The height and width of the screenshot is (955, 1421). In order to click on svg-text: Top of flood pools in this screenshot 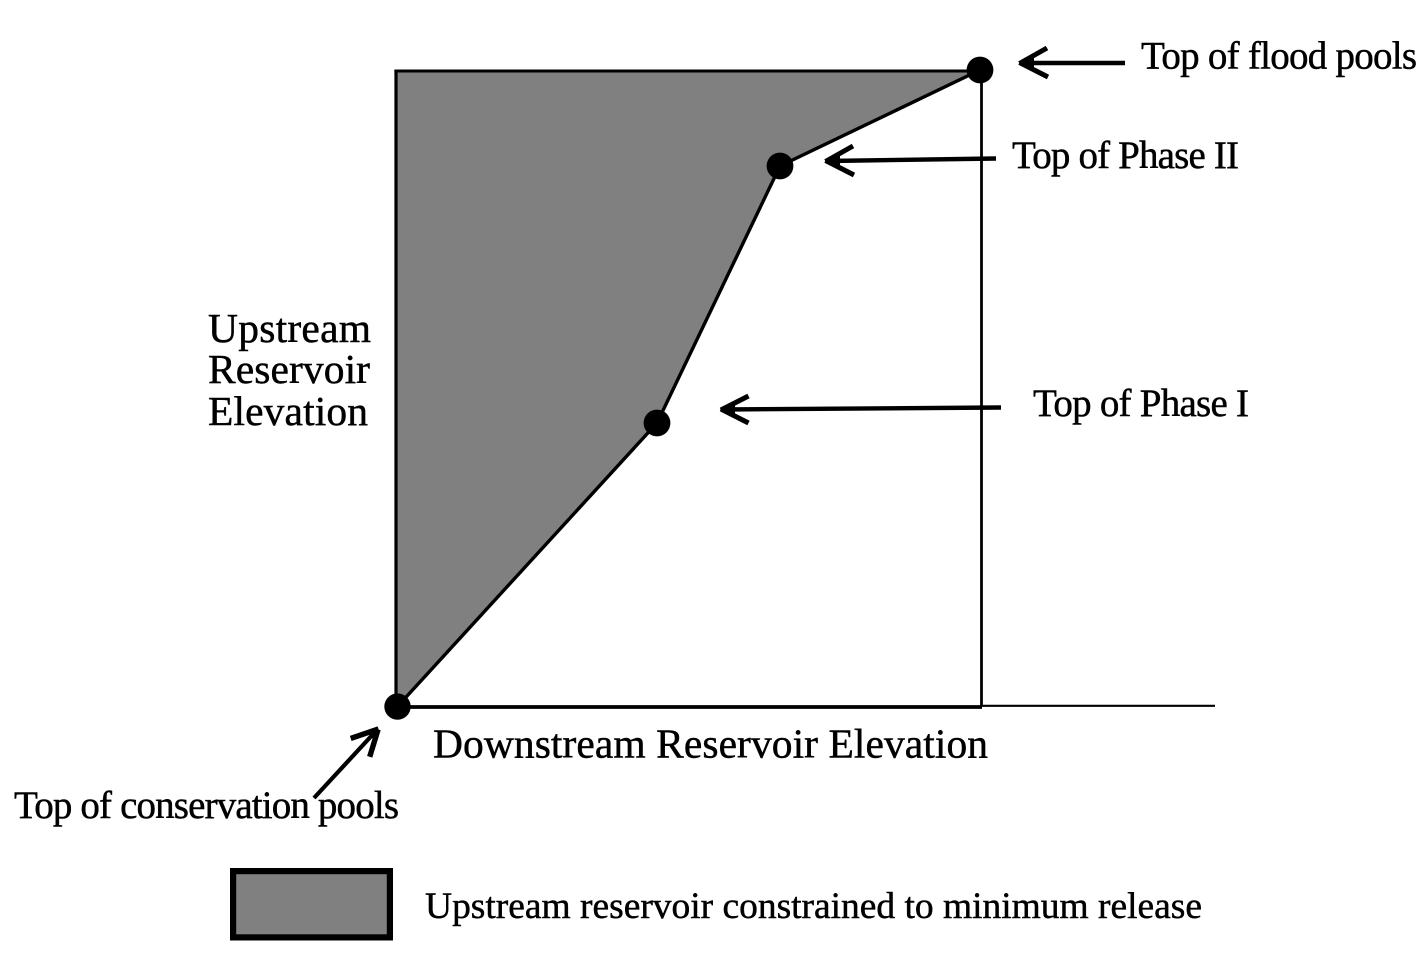, I will do `click(1279, 56)`.